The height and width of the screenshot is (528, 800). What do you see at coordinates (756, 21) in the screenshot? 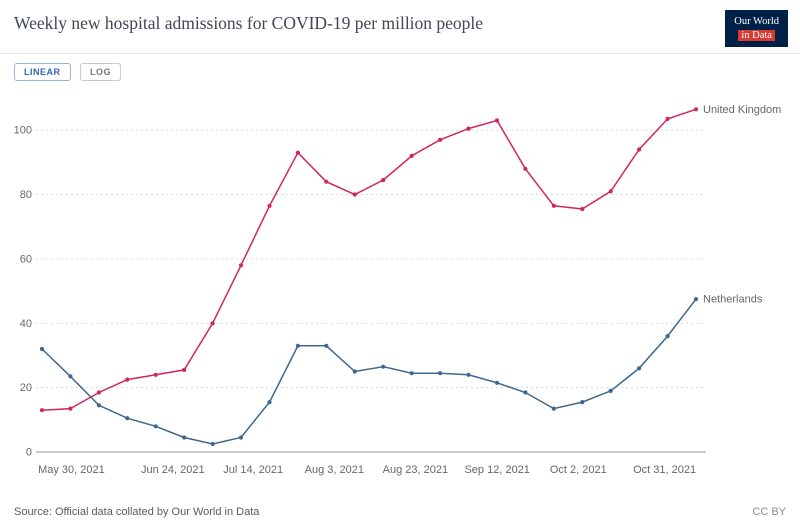
I see `owid-logo-line1: Our World` at bounding box center [756, 21].